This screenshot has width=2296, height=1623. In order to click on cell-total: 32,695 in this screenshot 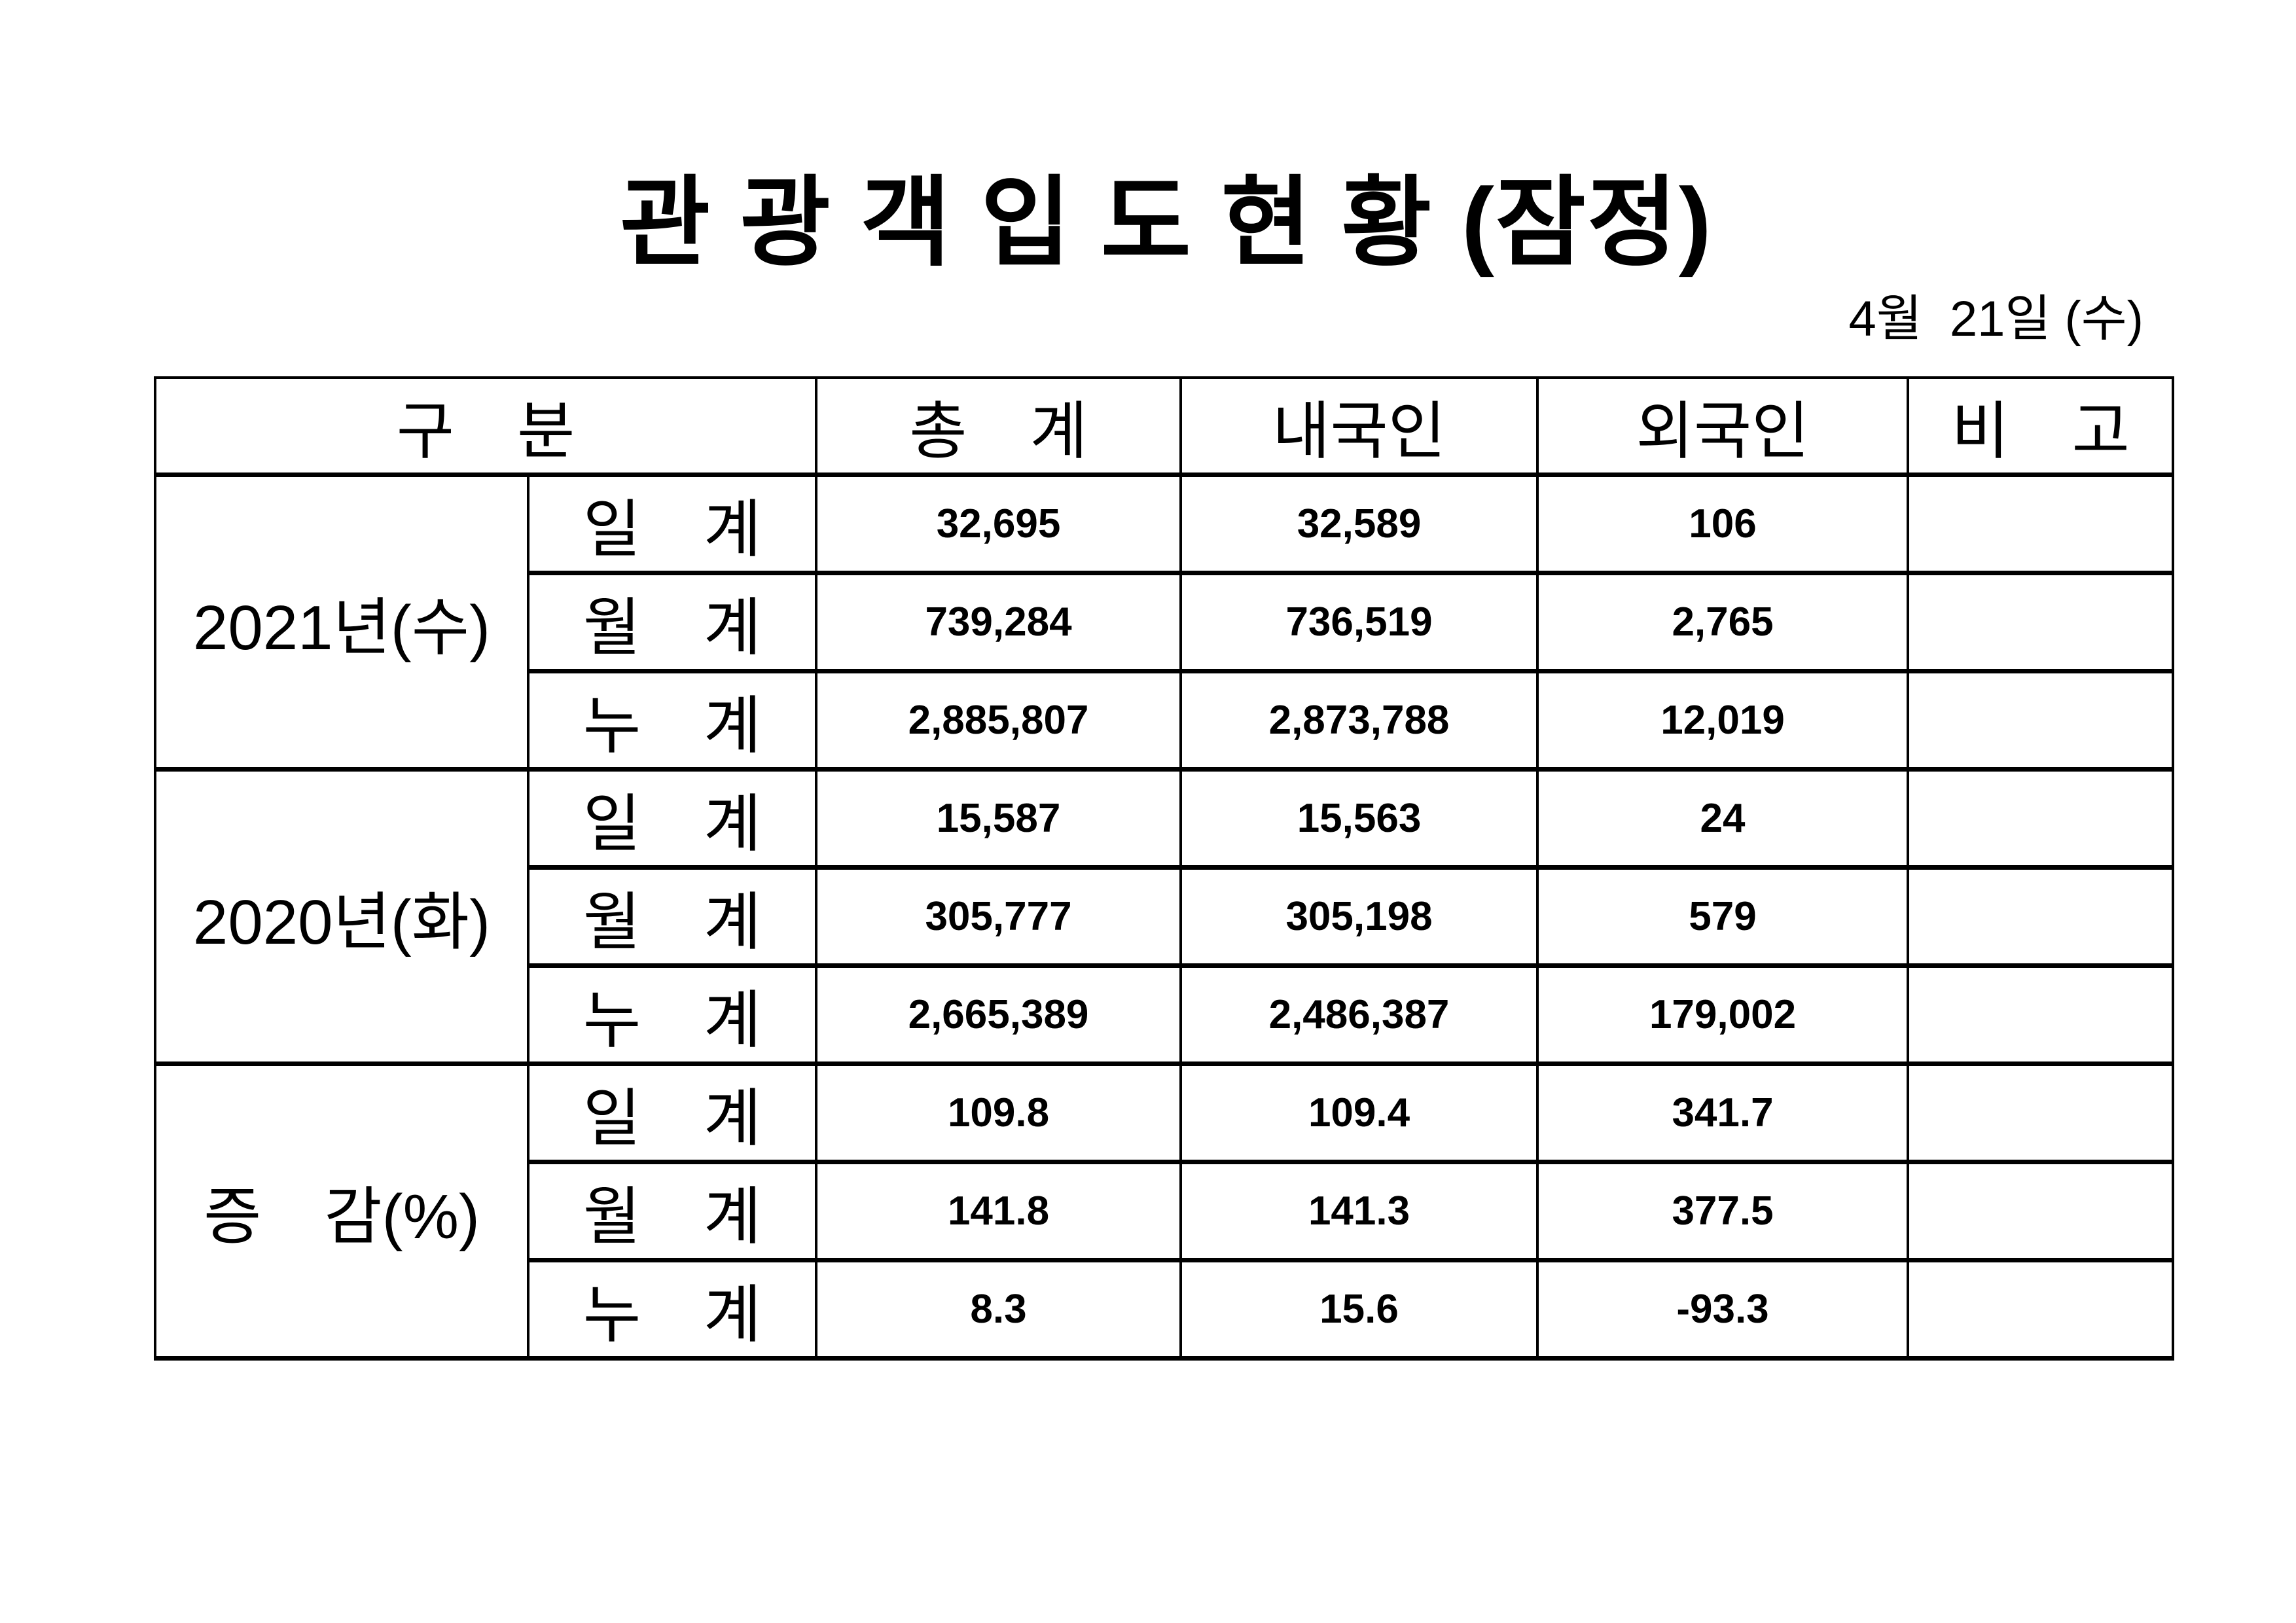, I will do `click(999, 524)`.